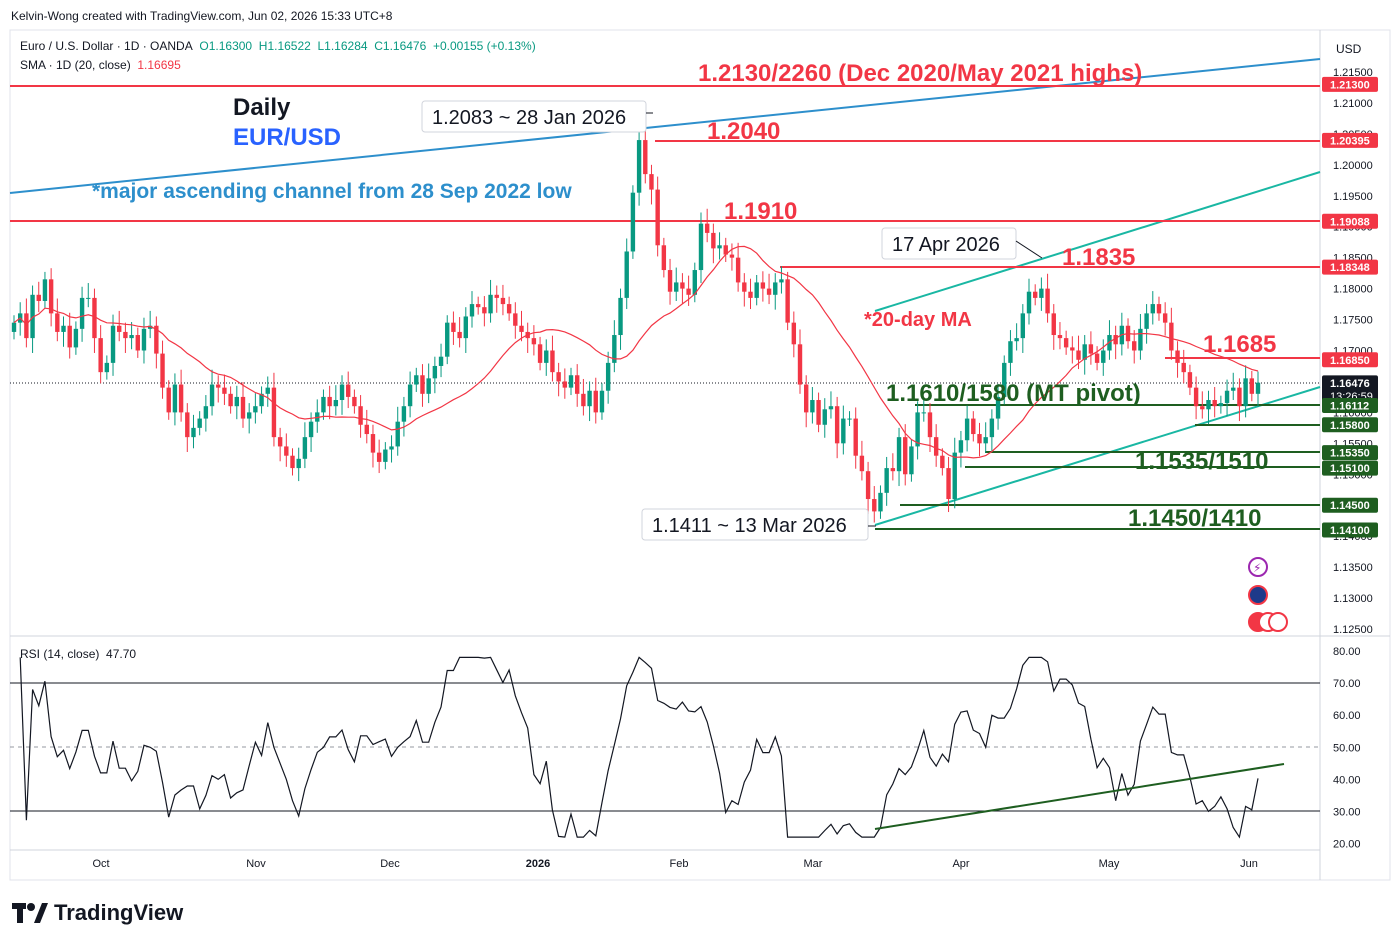 The height and width of the screenshot is (945, 1400). What do you see at coordinates (1350, 506) in the screenshot?
I see `price-badge-10: 1.14500` at bounding box center [1350, 506].